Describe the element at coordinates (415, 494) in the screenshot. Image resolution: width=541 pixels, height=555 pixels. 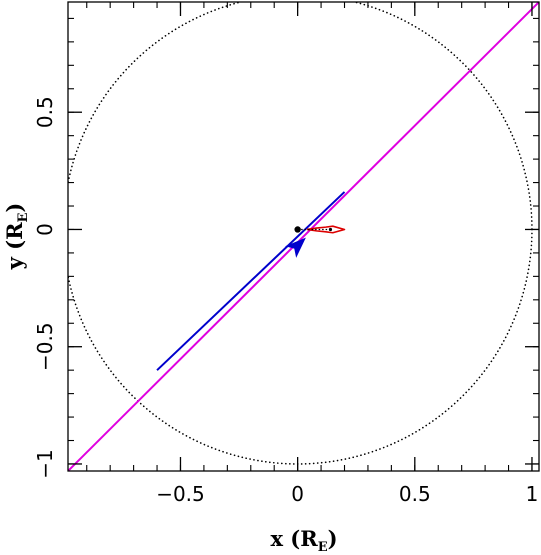
I see `x-tick-label: 0.5` at that location.